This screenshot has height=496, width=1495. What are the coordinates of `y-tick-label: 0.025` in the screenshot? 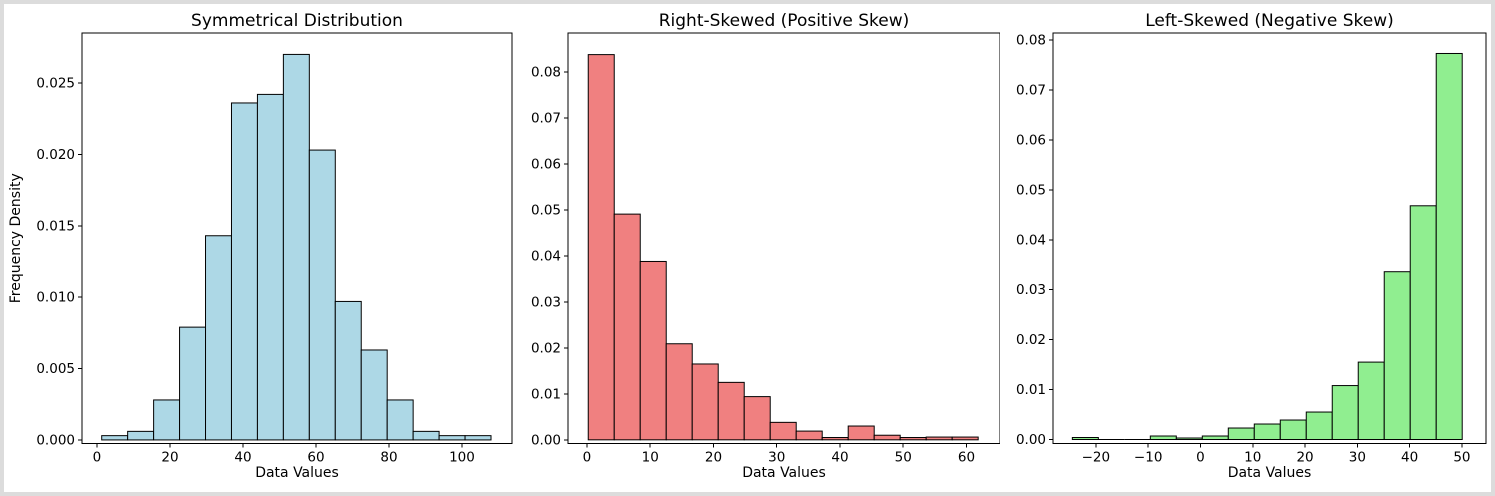 It's located at (55, 83).